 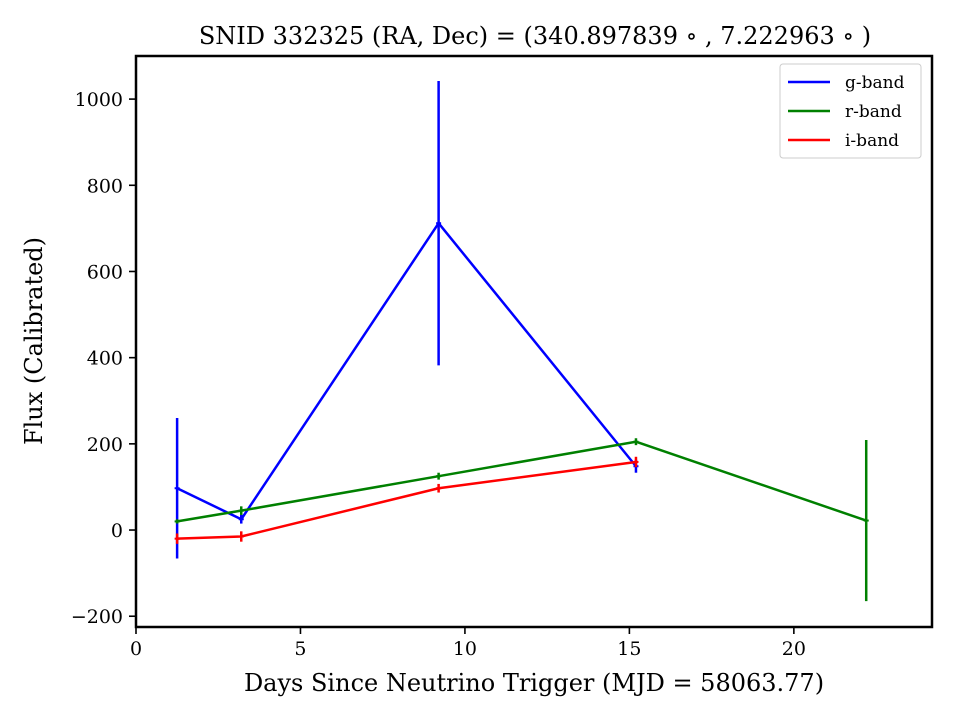 I want to click on y-tick-label: 800, so click(x=105, y=186).